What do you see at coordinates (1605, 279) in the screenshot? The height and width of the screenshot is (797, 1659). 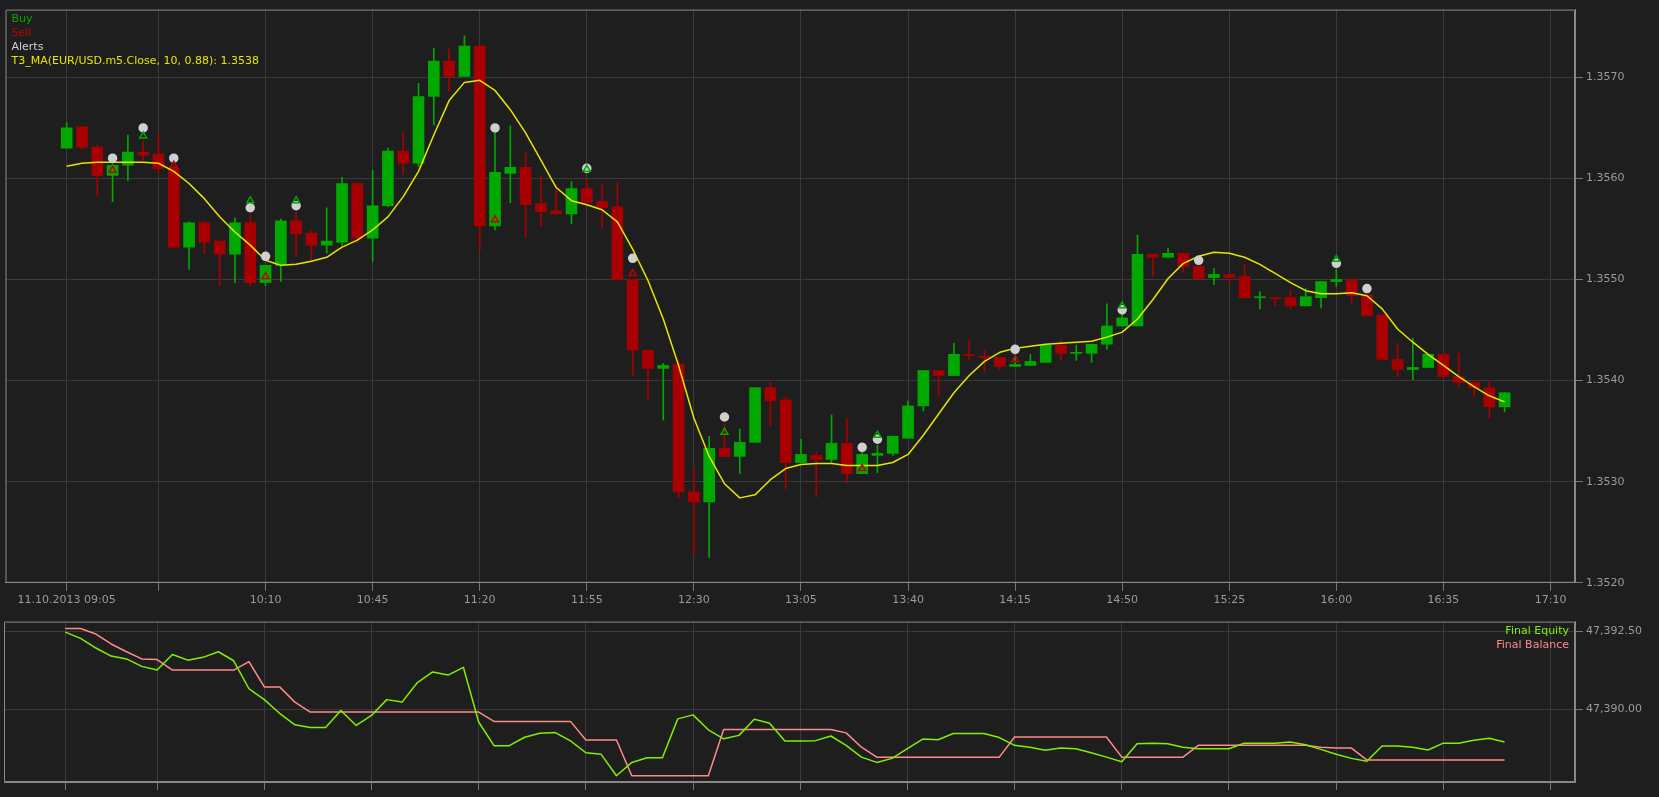 I see `y-tick-label: 1.3550` at bounding box center [1605, 279].